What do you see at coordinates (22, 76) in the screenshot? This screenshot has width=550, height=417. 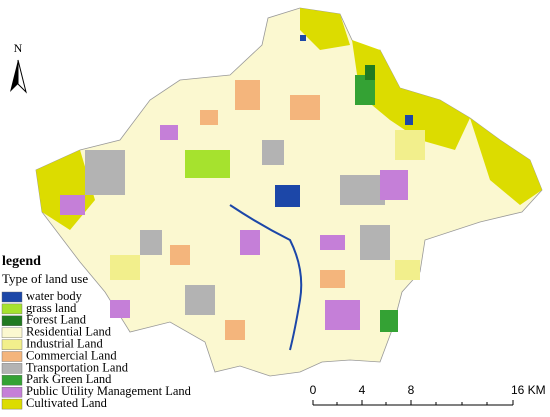 I see `north-arrow-right` at bounding box center [22, 76].